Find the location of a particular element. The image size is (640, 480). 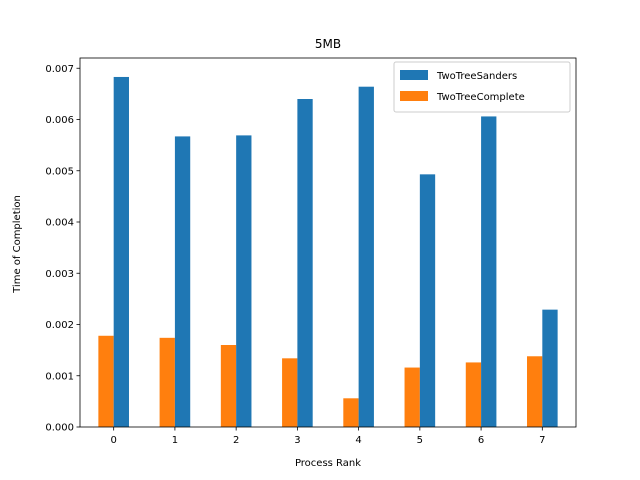

legend-label-TwoTreeComplete: TwoTreeComplete is located at coordinates (480, 97).